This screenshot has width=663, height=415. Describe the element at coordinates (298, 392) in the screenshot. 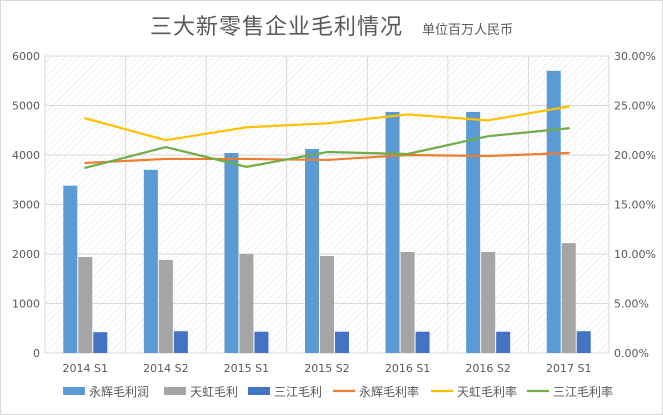

I see `legend-label: 三江毛利` at that location.